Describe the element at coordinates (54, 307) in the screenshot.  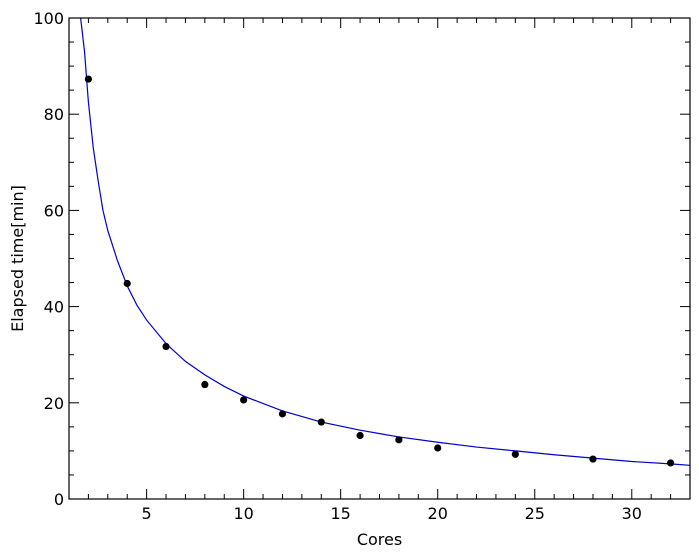
I see `y-tick-label: 40` at that location.